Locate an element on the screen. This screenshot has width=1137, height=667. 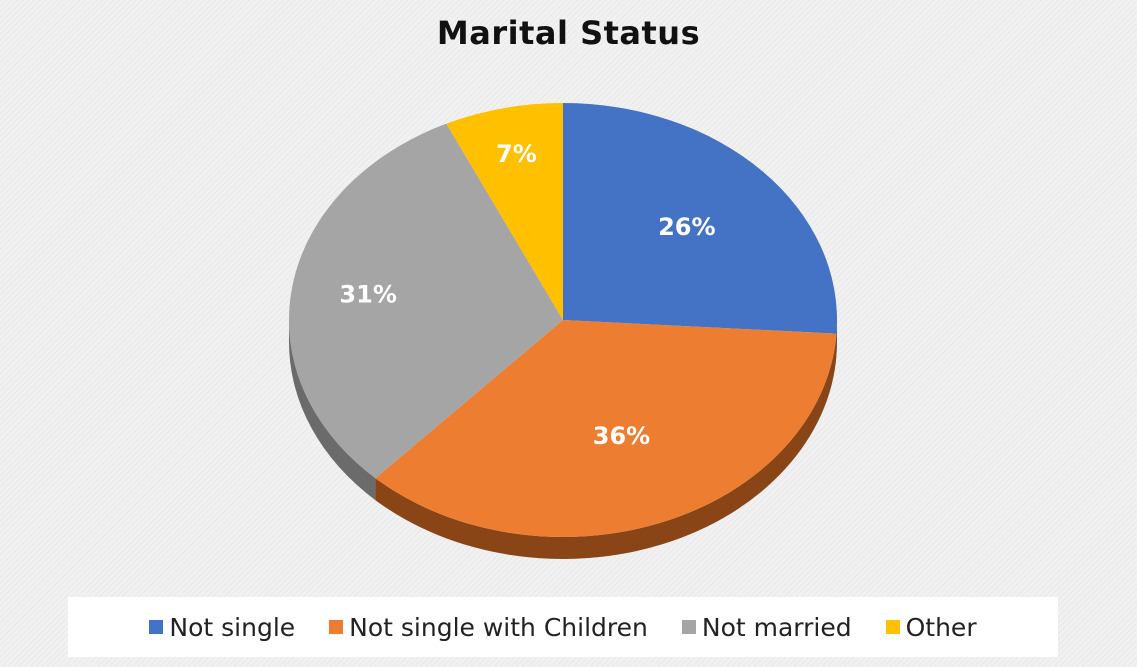
legend-item-not-single-with-children: Not single with Children is located at coordinates (488, 627).